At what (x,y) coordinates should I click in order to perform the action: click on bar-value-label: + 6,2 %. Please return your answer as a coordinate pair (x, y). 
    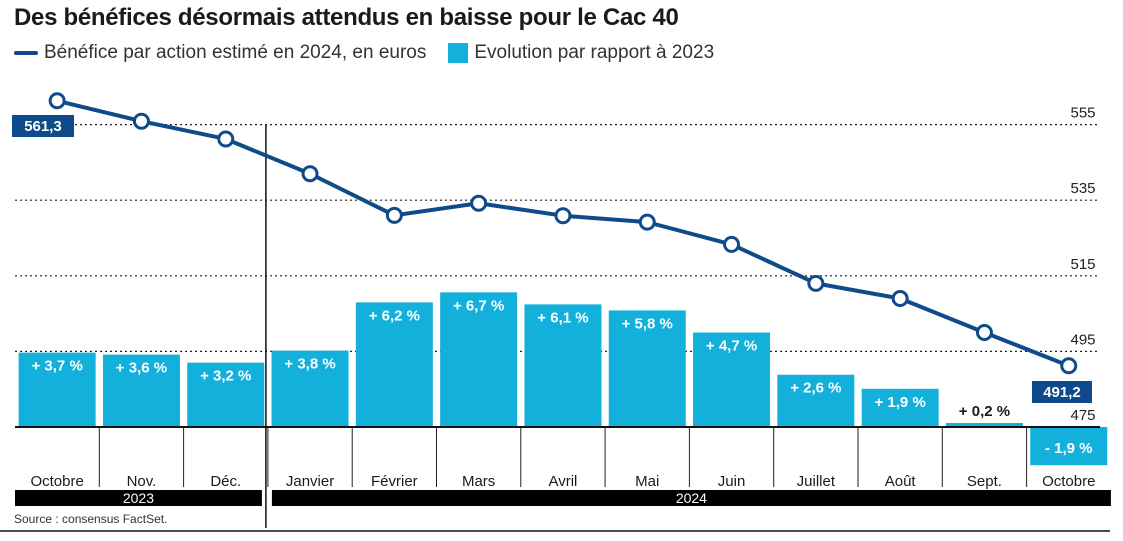
    Looking at the image, I should click on (394, 315).